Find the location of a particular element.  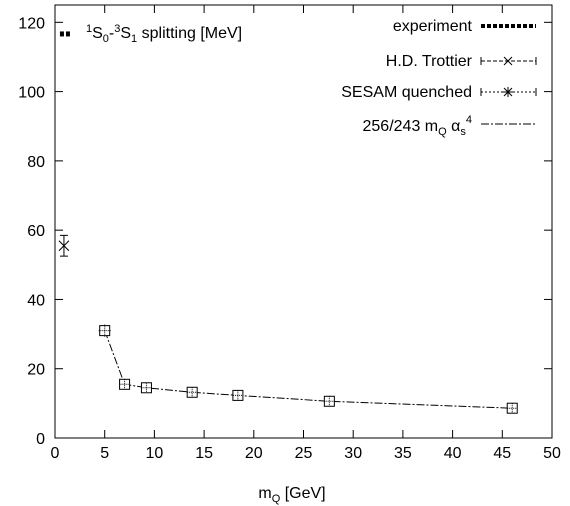

inset-label: 1S0-3S1 splitting [MeV] is located at coordinates (164, 34).